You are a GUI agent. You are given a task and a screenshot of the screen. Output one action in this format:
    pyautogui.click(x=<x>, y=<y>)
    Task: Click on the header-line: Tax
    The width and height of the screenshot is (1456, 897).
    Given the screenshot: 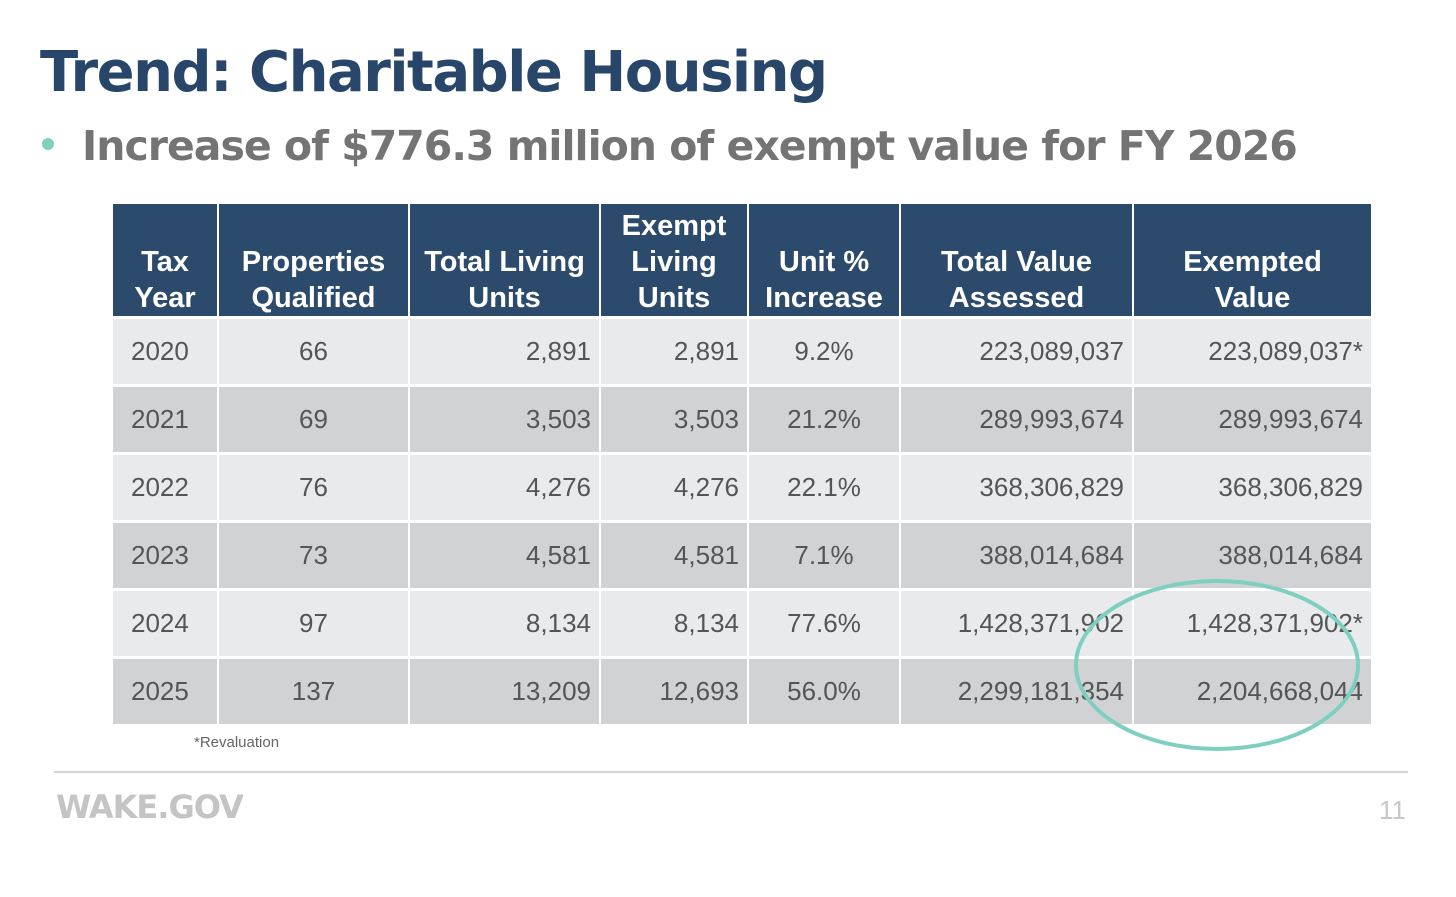 What is the action you would take?
    pyautogui.click(x=165, y=262)
    